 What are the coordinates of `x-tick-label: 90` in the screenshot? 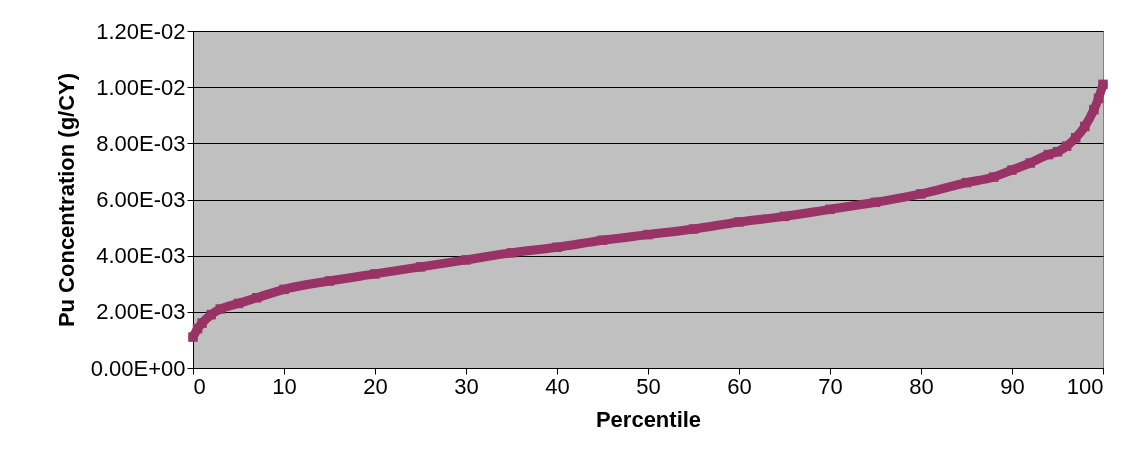 It's located at (1012, 386).